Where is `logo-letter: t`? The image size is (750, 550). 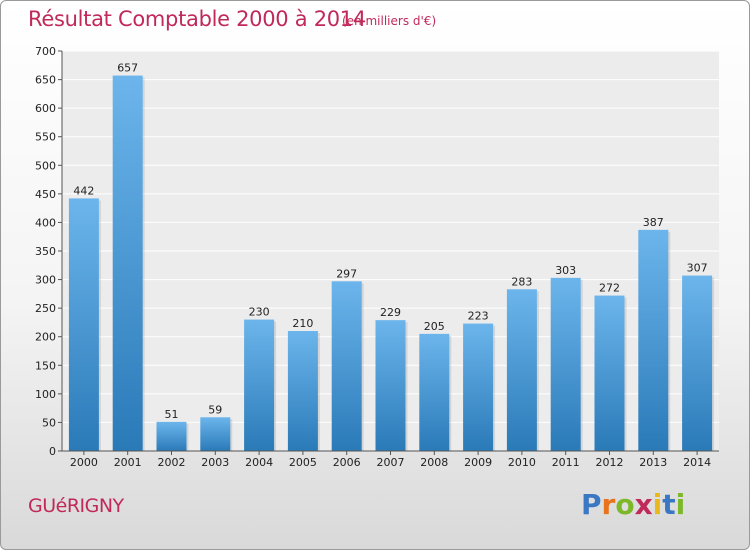 logo-letter: t is located at coordinates (669, 504).